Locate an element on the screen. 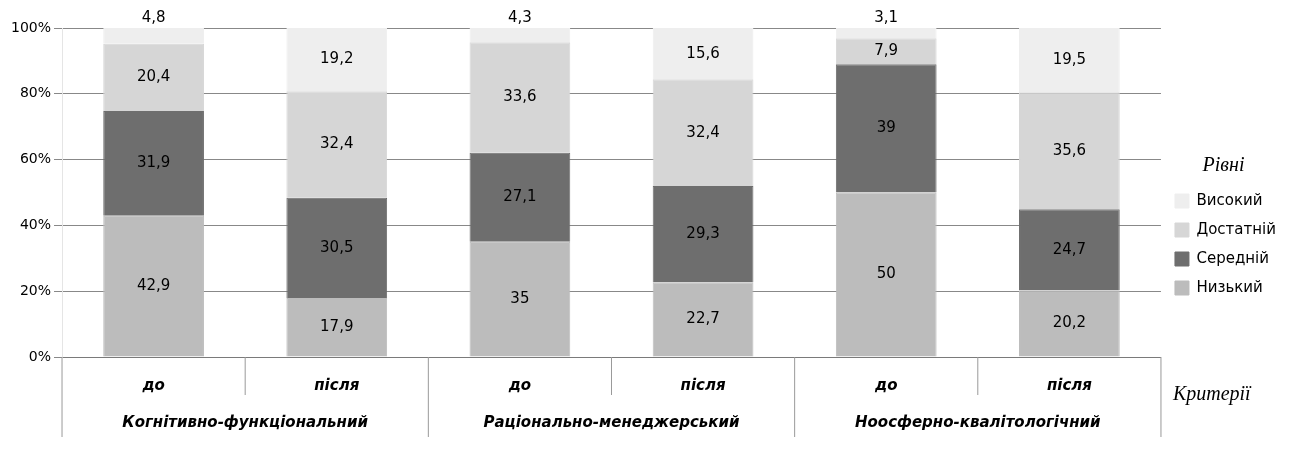 The image size is (1304, 455). y-tick-label: 80% is located at coordinates (35, 92).